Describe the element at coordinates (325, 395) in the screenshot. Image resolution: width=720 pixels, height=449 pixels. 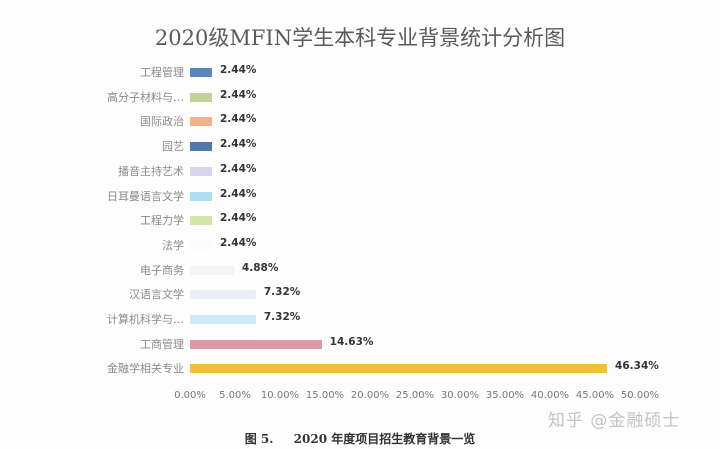
I see `x-tick-label: 15.00%` at that location.